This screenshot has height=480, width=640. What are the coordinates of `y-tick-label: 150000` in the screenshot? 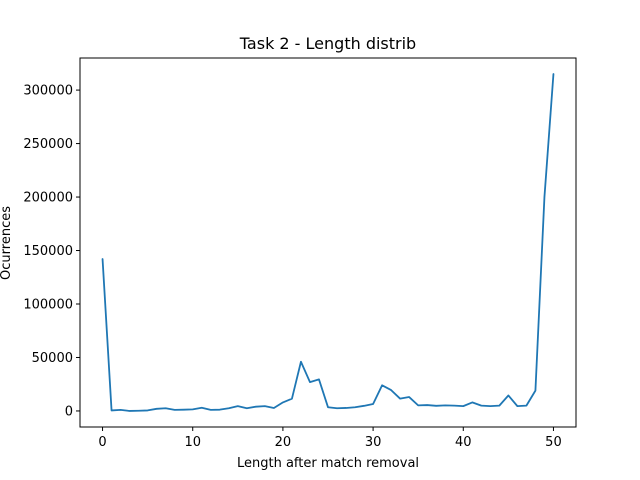 It's located at (48, 251).